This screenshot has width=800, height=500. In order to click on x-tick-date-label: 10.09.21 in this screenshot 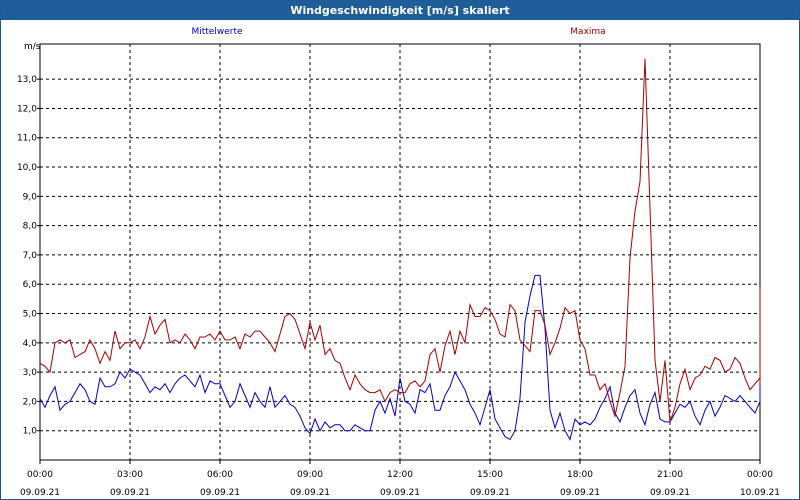, I will do `click(760, 493)`.